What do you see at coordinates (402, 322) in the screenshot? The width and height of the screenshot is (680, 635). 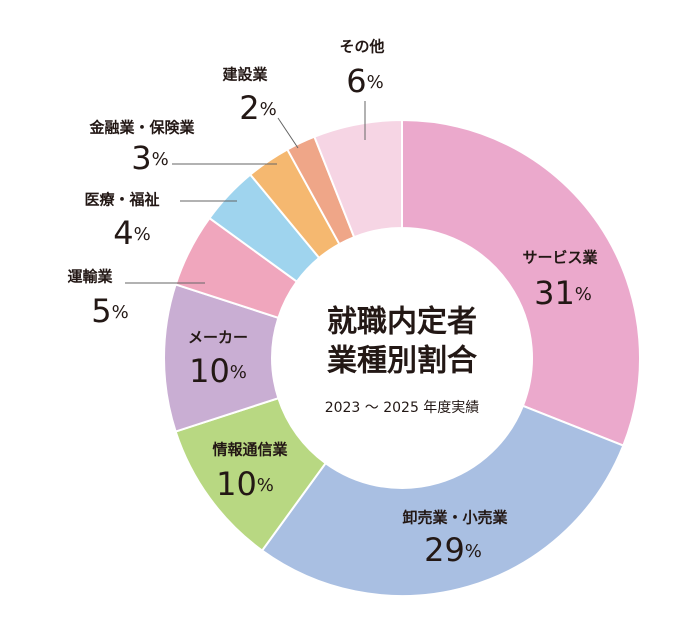 I see `chart-title: 就職内定者` at bounding box center [402, 322].